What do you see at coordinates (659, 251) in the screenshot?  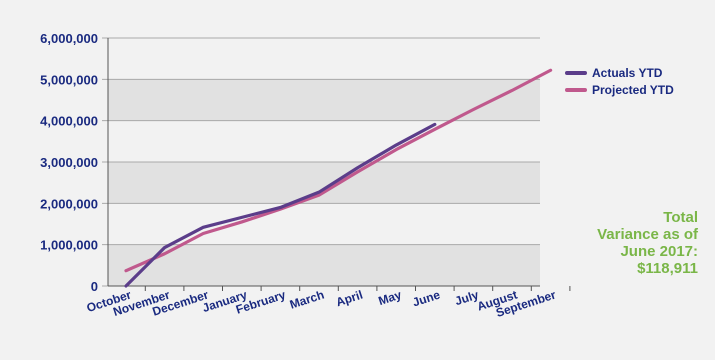 I see `variance-annotation-line: June 2017:` at bounding box center [659, 251].